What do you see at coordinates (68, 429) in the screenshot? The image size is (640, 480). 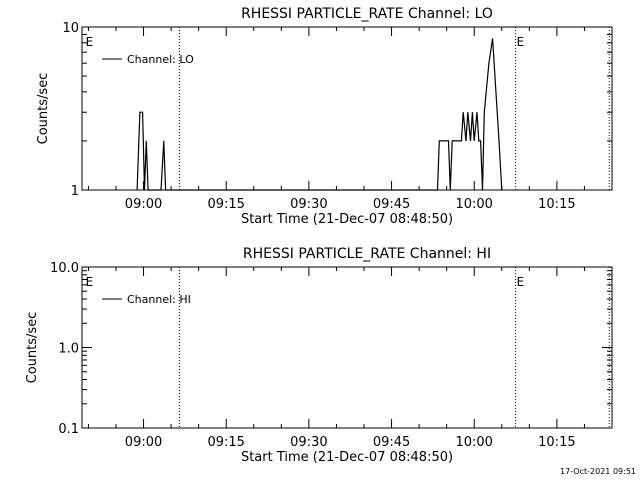 I see `y-tick-label: 0.1` at bounding box center [68, 429].